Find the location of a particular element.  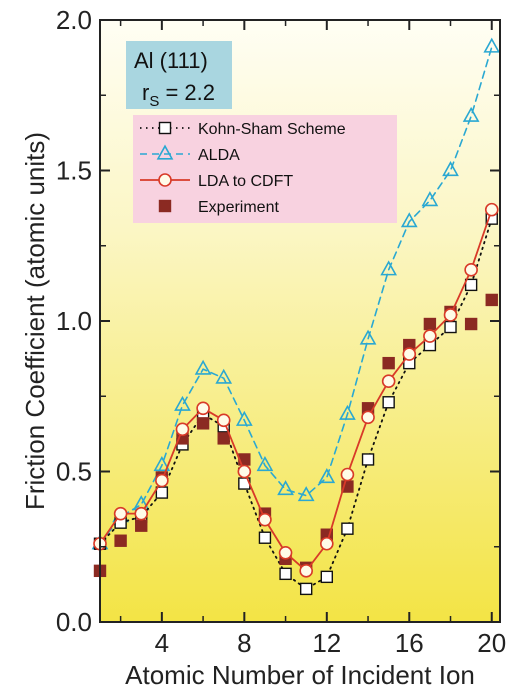

annotation-s-subscript: S is located at coordinates (154, 101).